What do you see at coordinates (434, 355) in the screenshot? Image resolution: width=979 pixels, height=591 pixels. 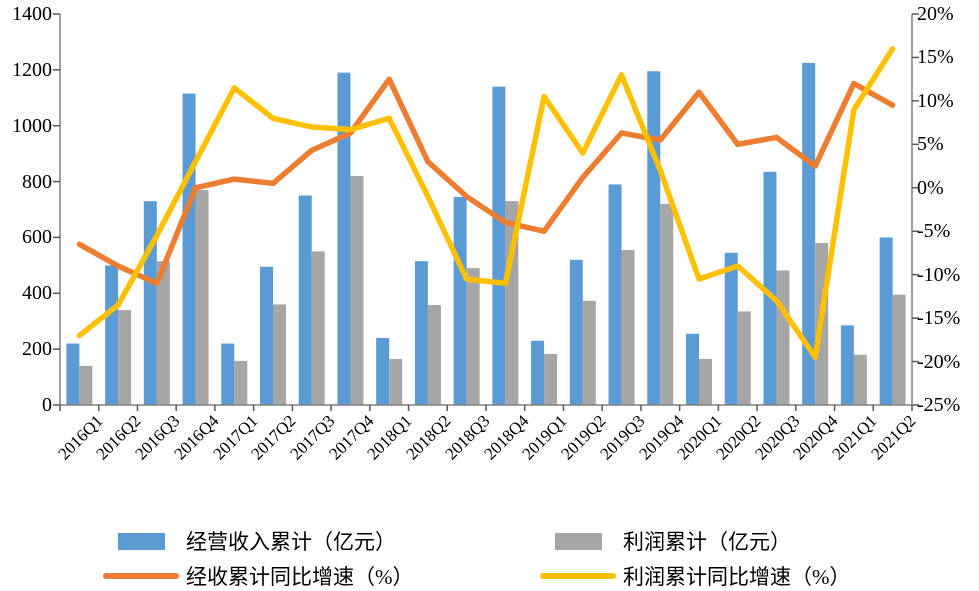 I see `profit-total-bar-2018Q2` at bounding box center [434, 355].